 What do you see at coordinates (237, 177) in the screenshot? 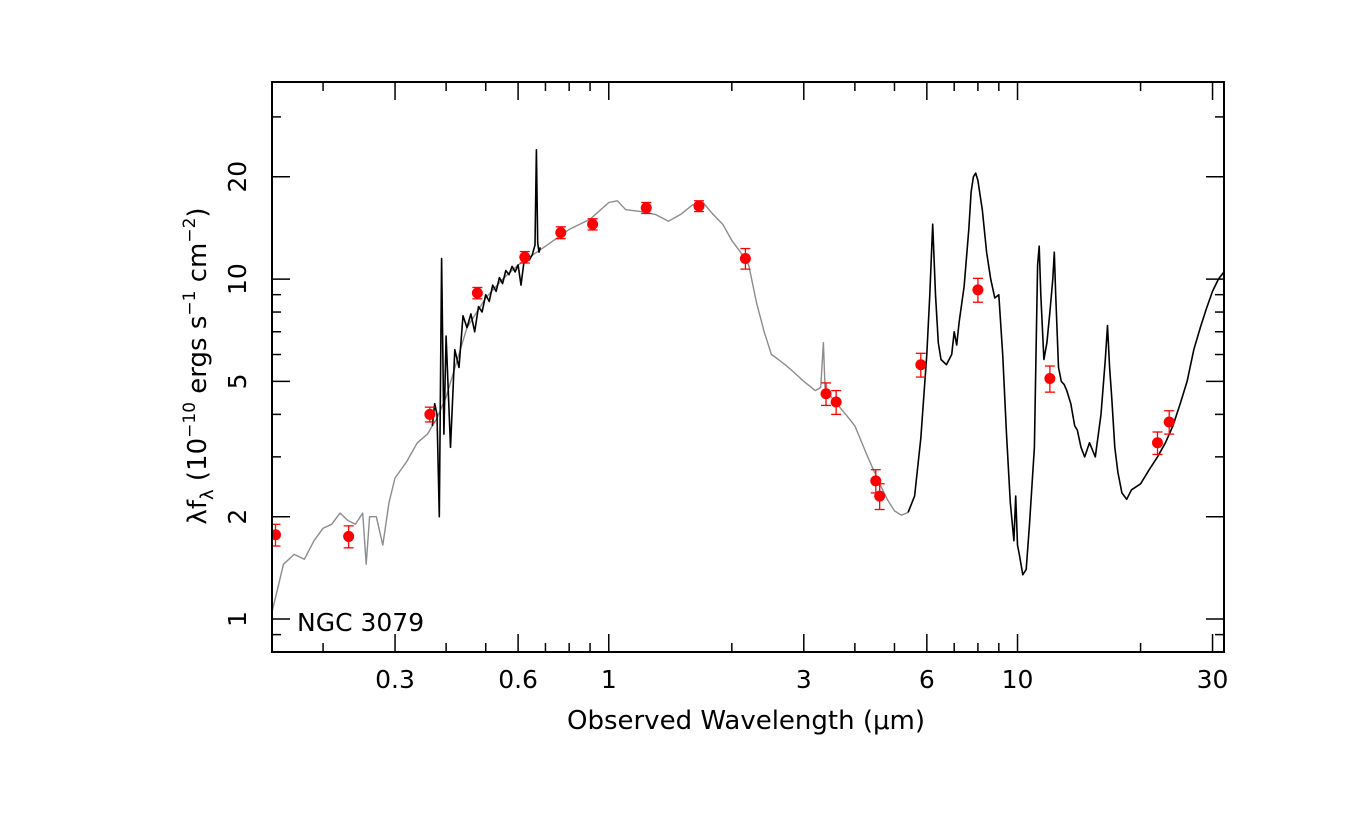
I see `y-tick-label: 20` at bounding box center [237, 177].